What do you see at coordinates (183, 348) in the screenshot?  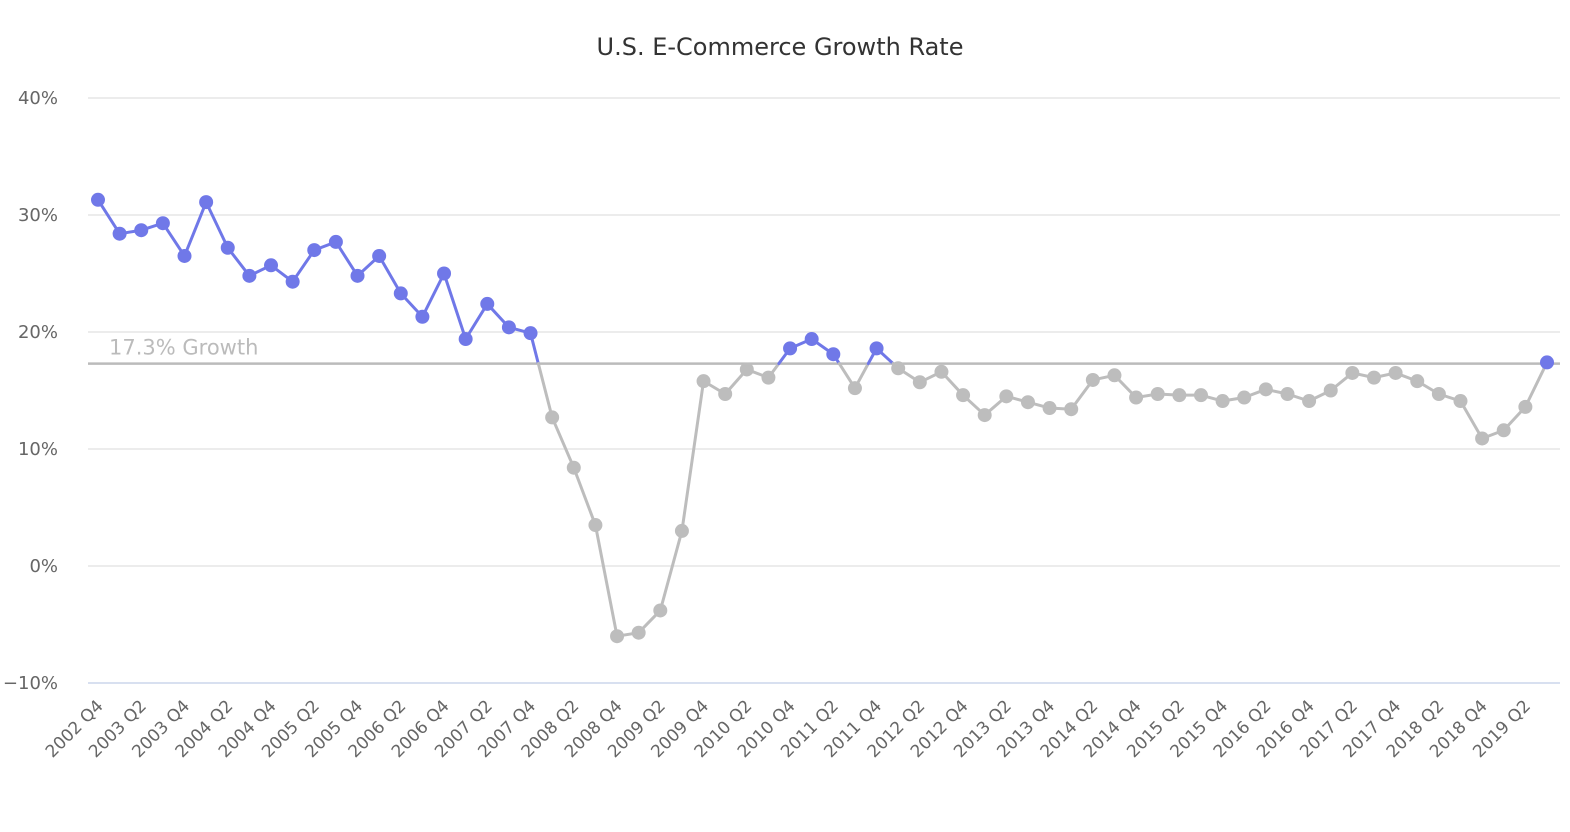 I see `reference-line-label: 17.3% Growth` at bounding box center [183, 348].